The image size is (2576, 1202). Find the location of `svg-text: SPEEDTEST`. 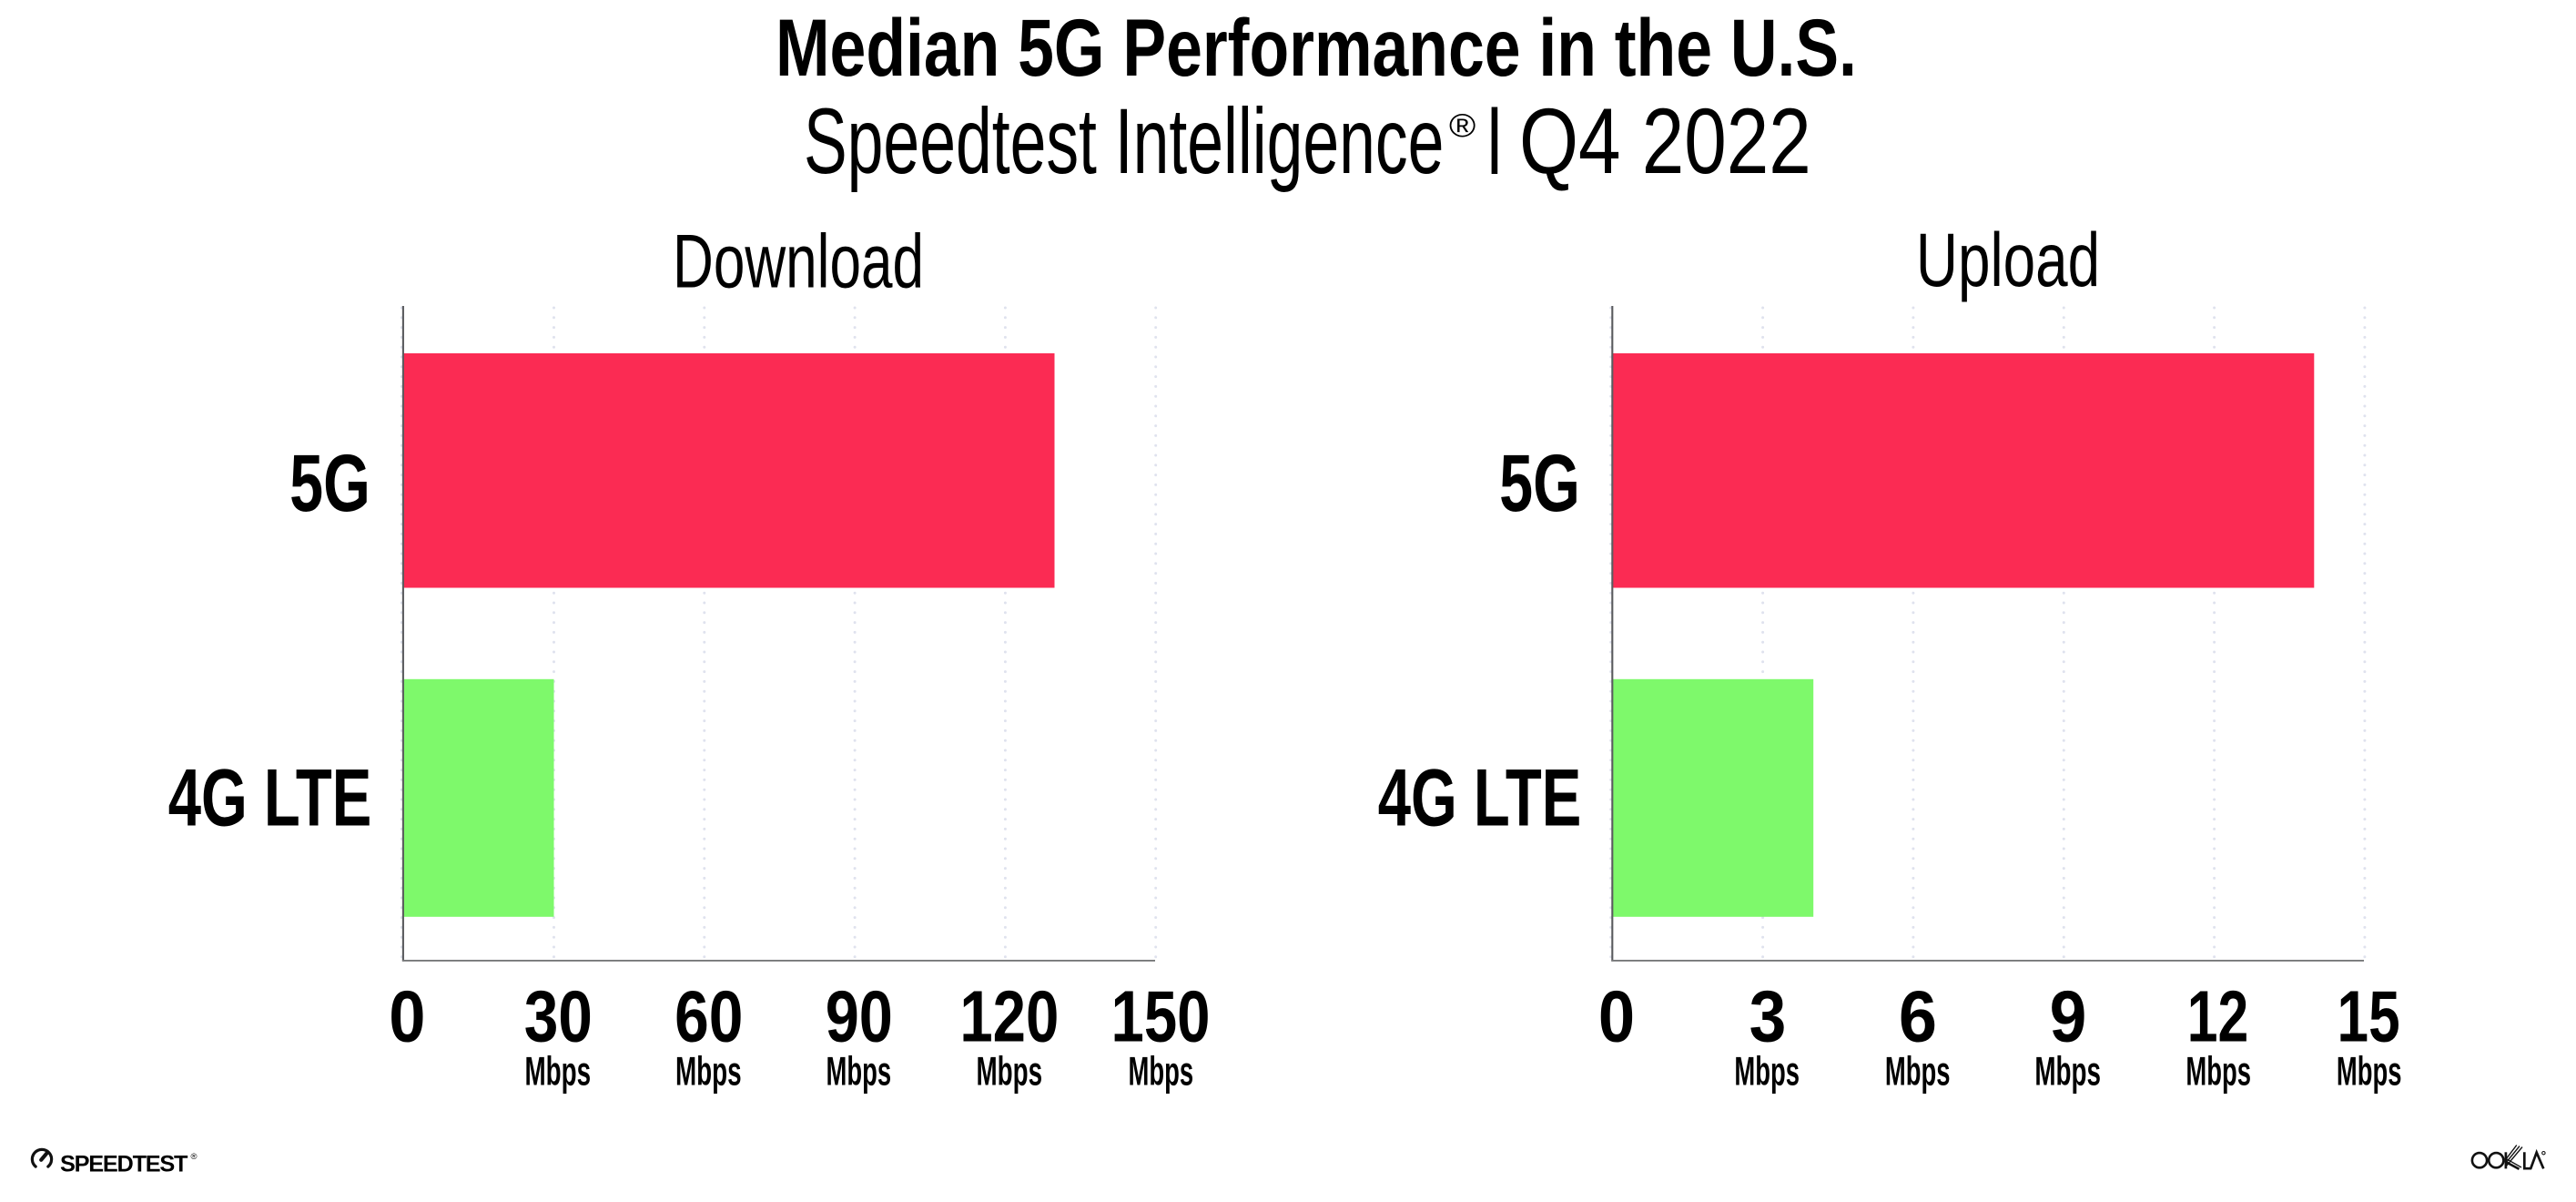

svg-text: SPEEDTEST is located at coordinates (124, 1164).